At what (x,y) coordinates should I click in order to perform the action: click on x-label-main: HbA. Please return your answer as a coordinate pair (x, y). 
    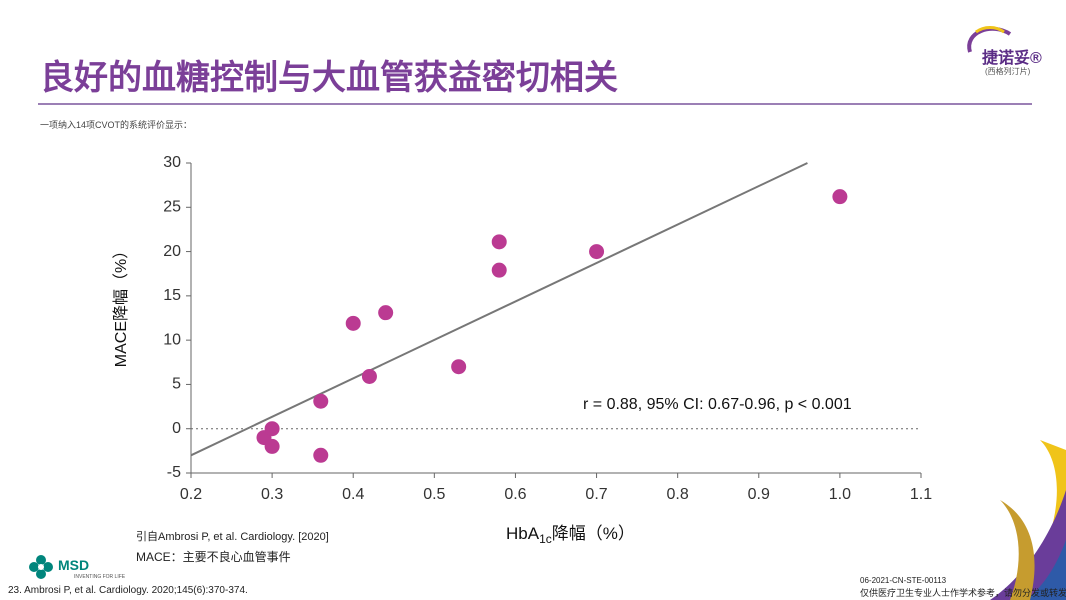
    Looking at the image, I should click on (523, 533).